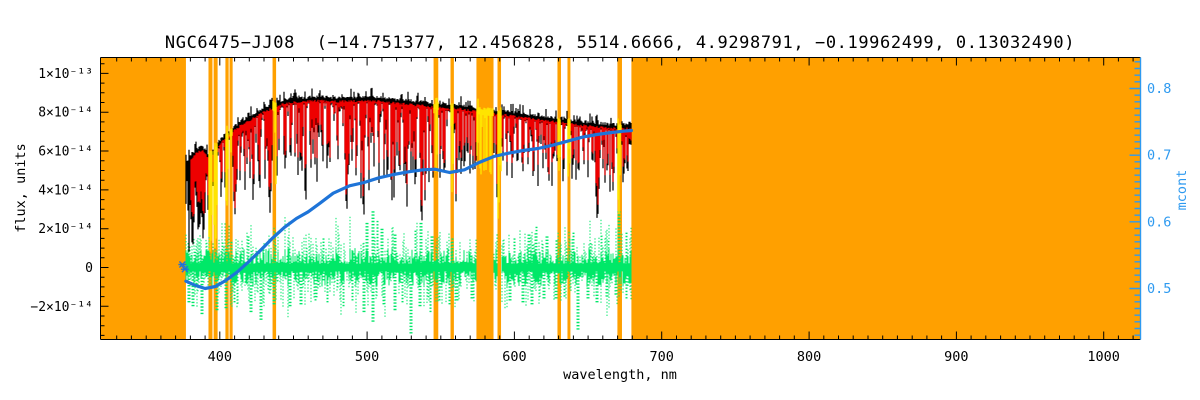 The width and height of the screenshot is (1200, 400). I want to click on x-tick-label: 400, so click(220, 357).